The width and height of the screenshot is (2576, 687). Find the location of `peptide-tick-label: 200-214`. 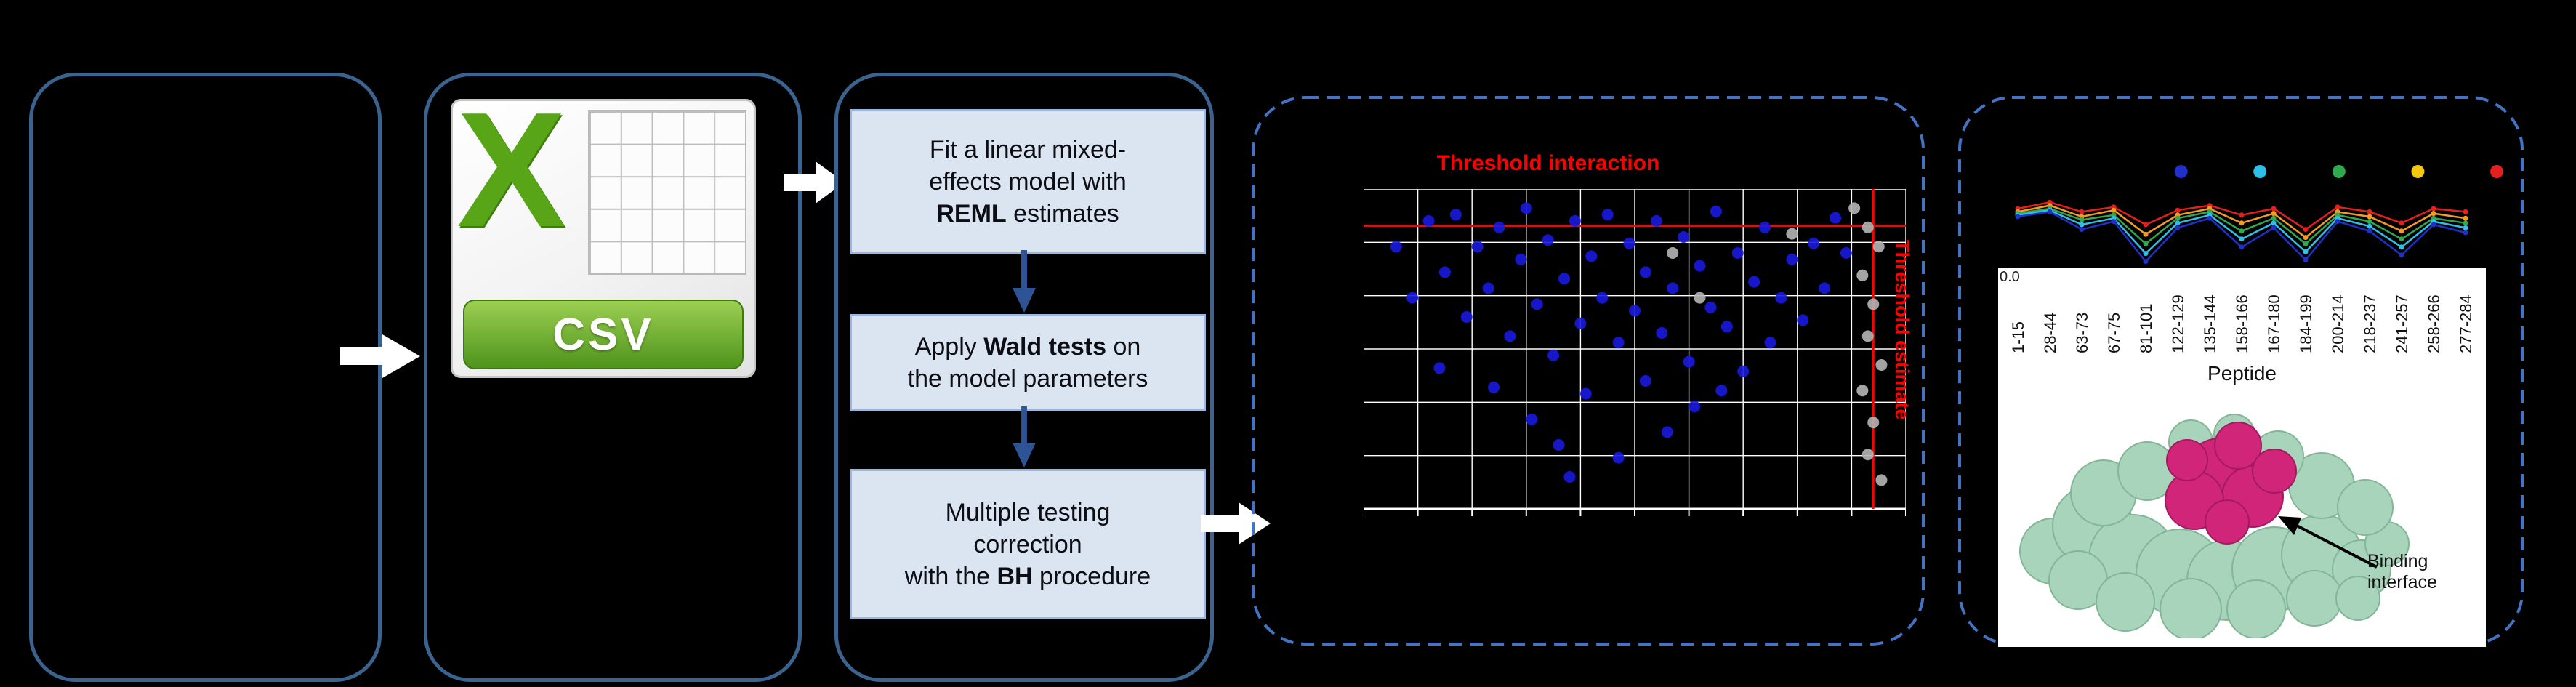

peptide-tick-label: 200-214 is located at coordinates (2338, 323).